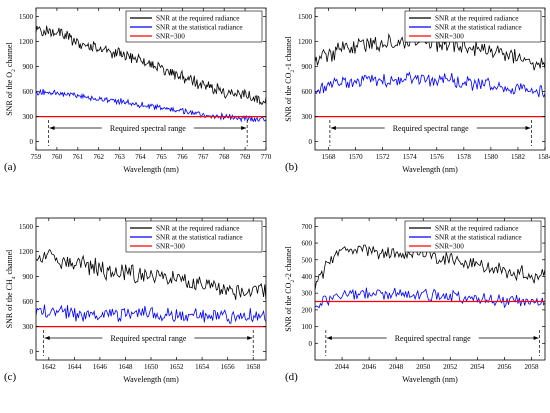  Describe the element at coordinates (9, 303) in the screenshot. I see `y-axis-label-main: SNR of the CH` at that location.